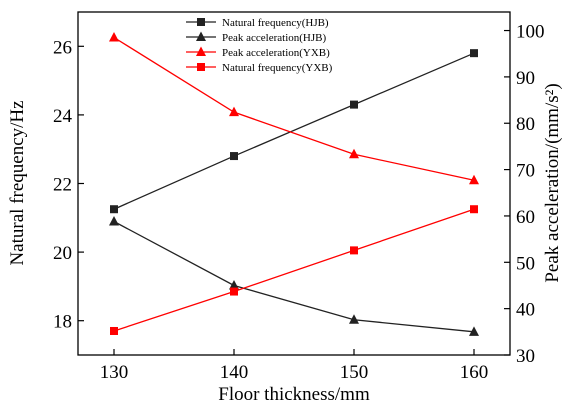  Describe the element at coordinates (530, 32) in the screenshot. I see `y-right-tick-label: 100` at that location.